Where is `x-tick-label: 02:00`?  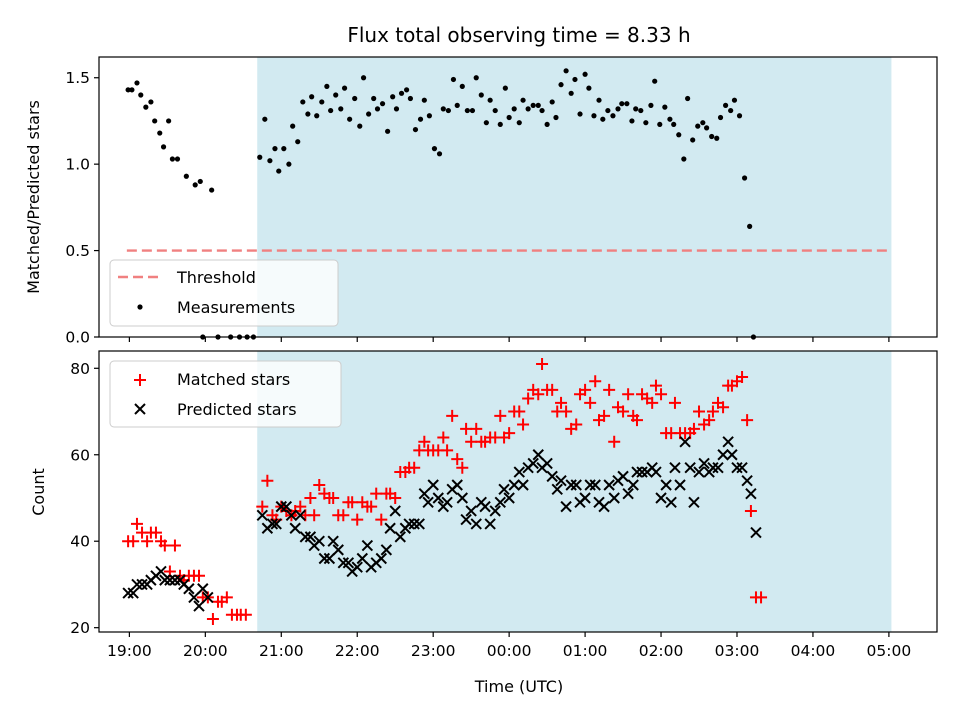 x-tick-label: 02:00 is located at coordinates (661, 651).